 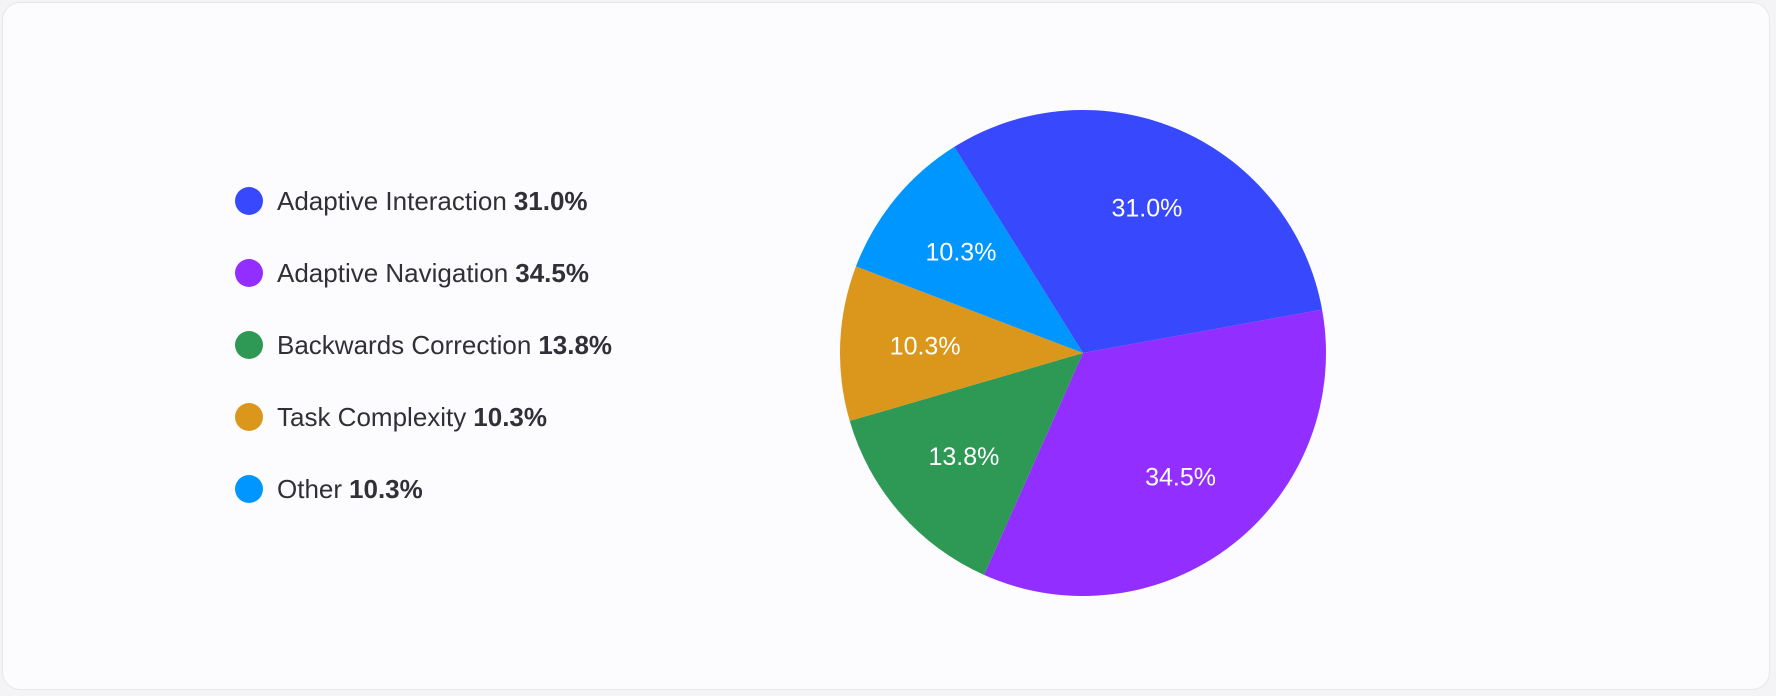 I want to click on pie-slice-other, so click(x=969, y=249).